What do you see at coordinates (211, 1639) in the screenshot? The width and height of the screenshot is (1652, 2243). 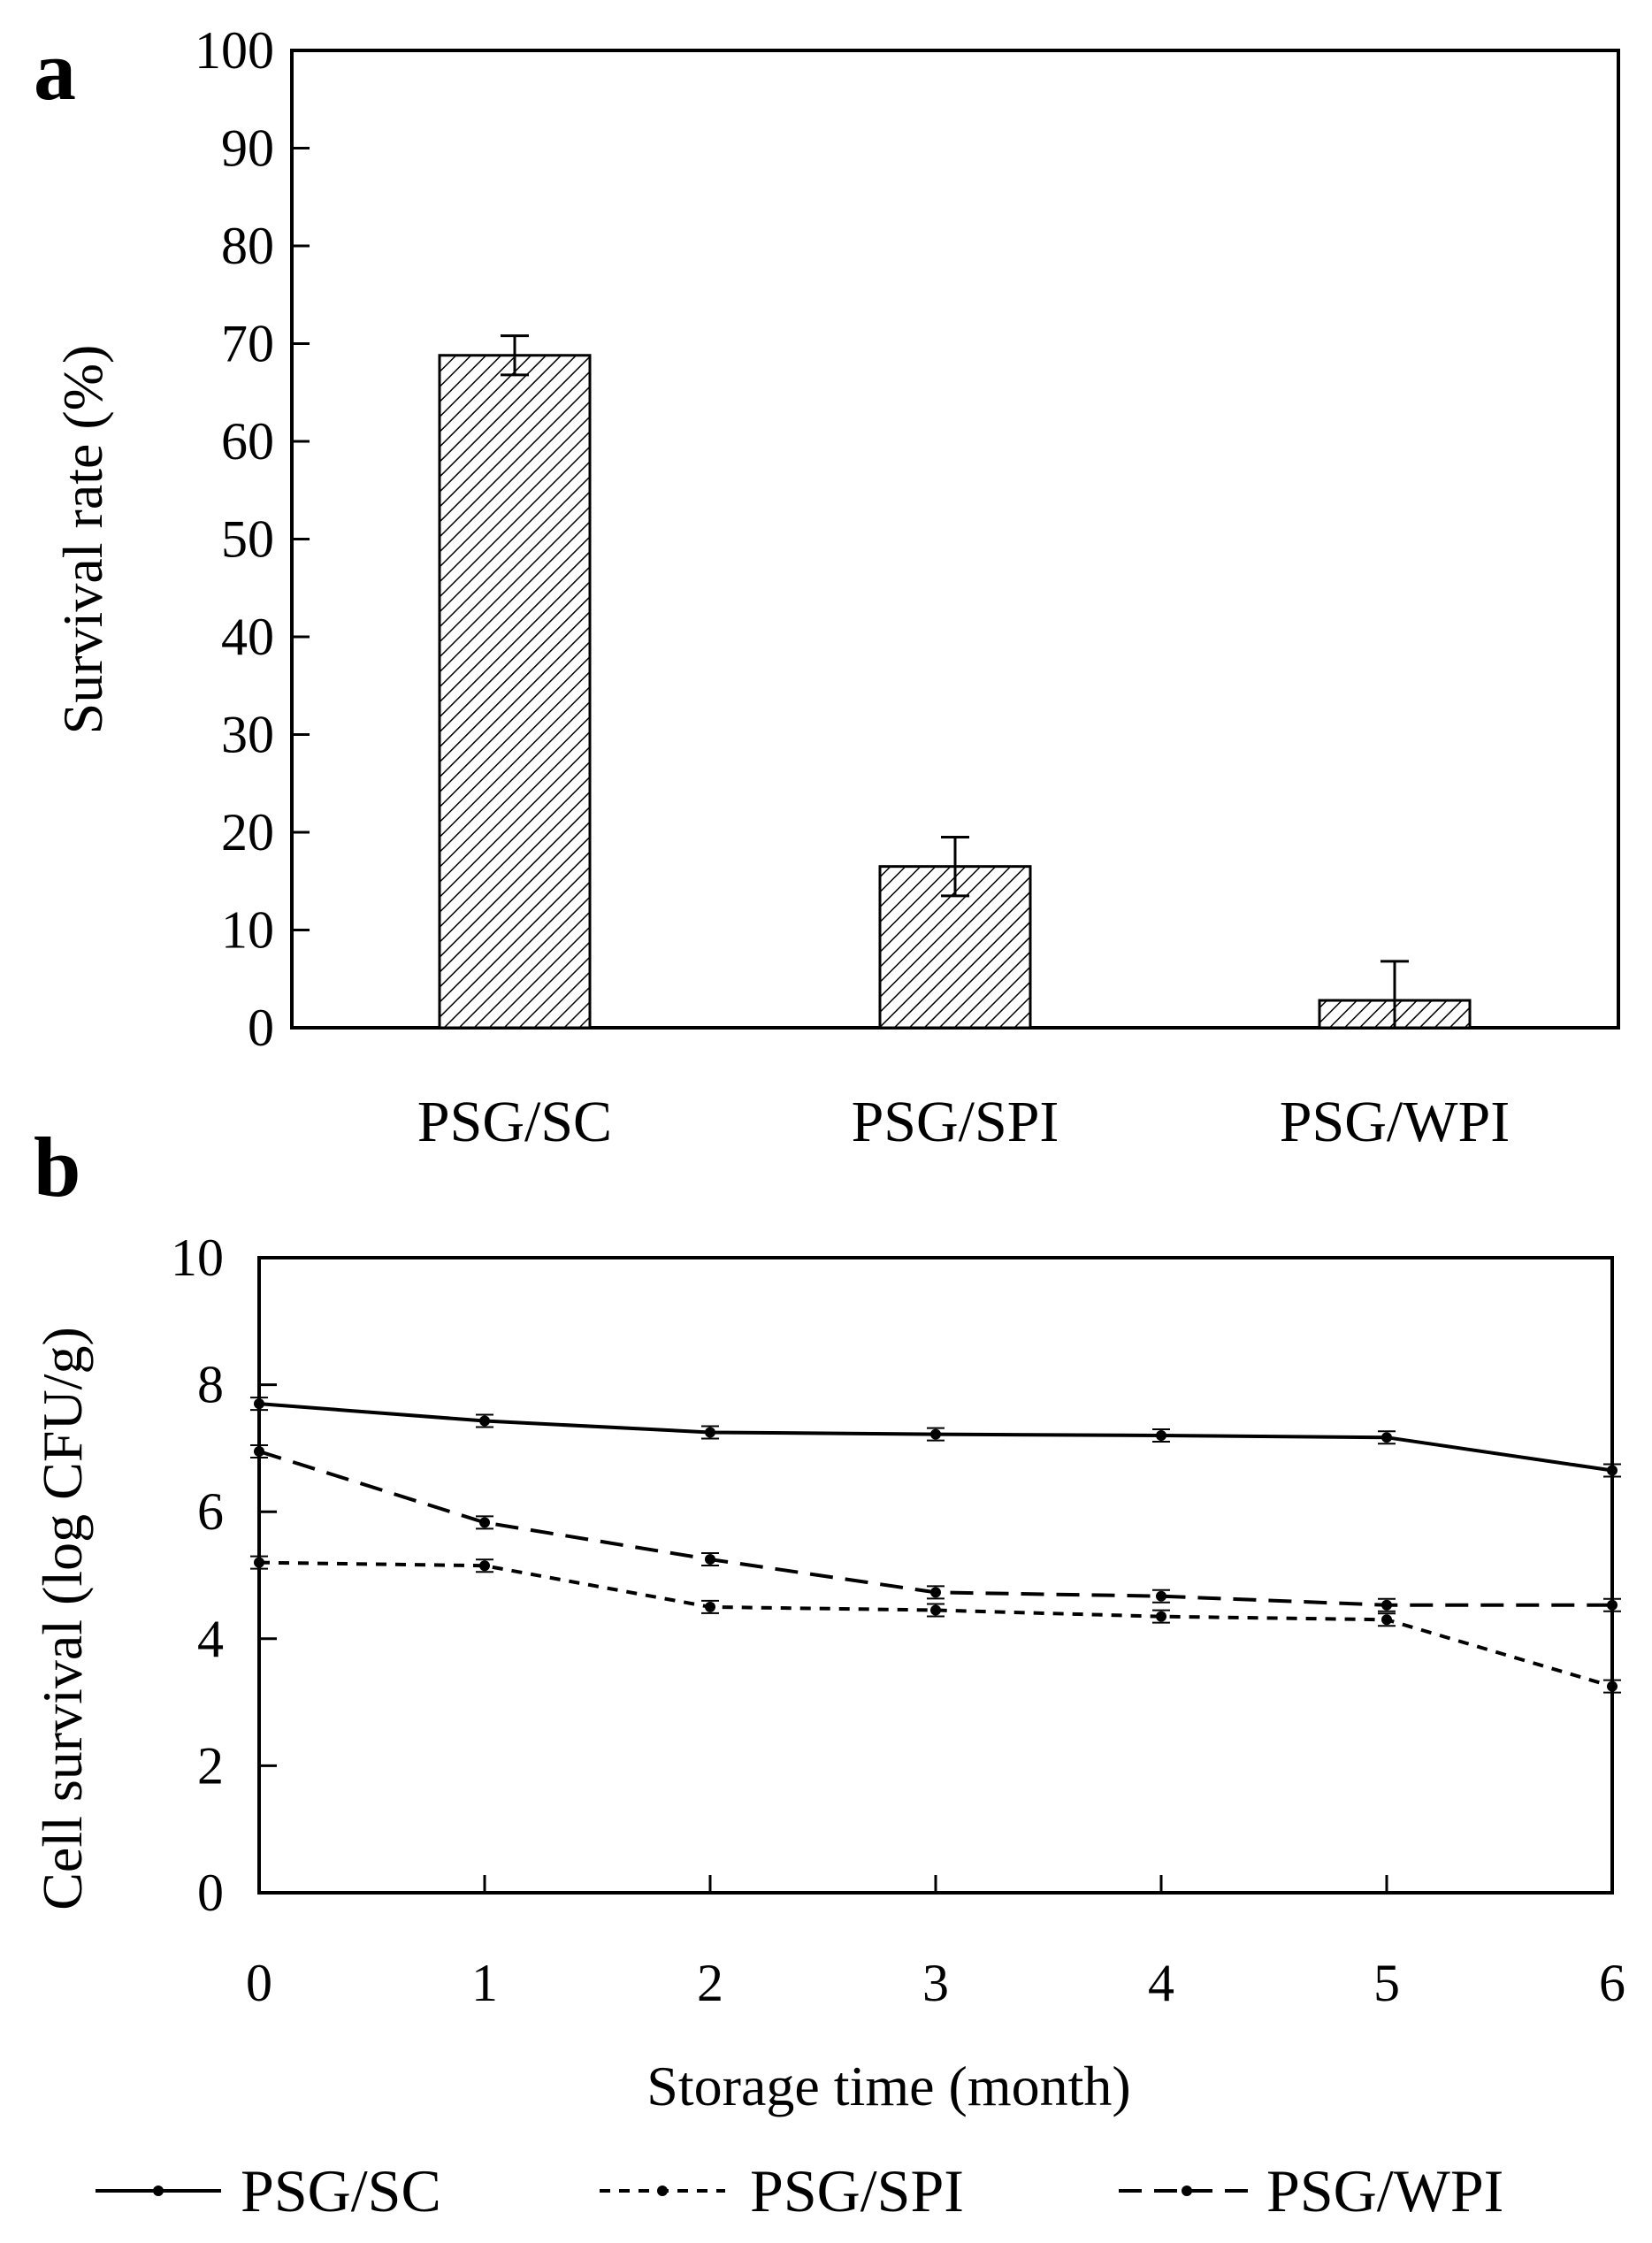 I see `y-tick-label: 4` at bounding box center [211, 1639].